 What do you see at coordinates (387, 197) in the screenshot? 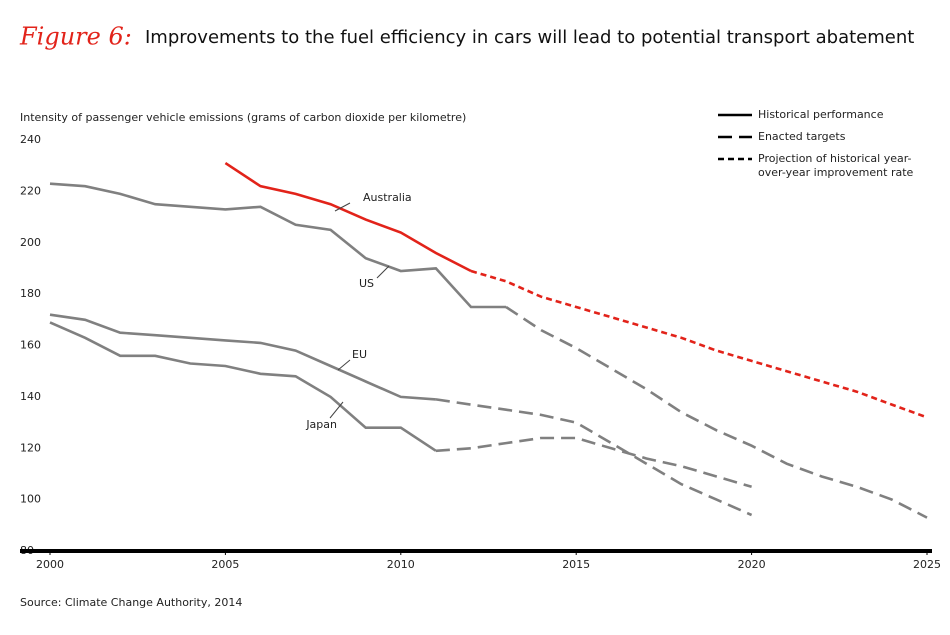
I see `series-label: Australia` at bounding box center [387, 197].